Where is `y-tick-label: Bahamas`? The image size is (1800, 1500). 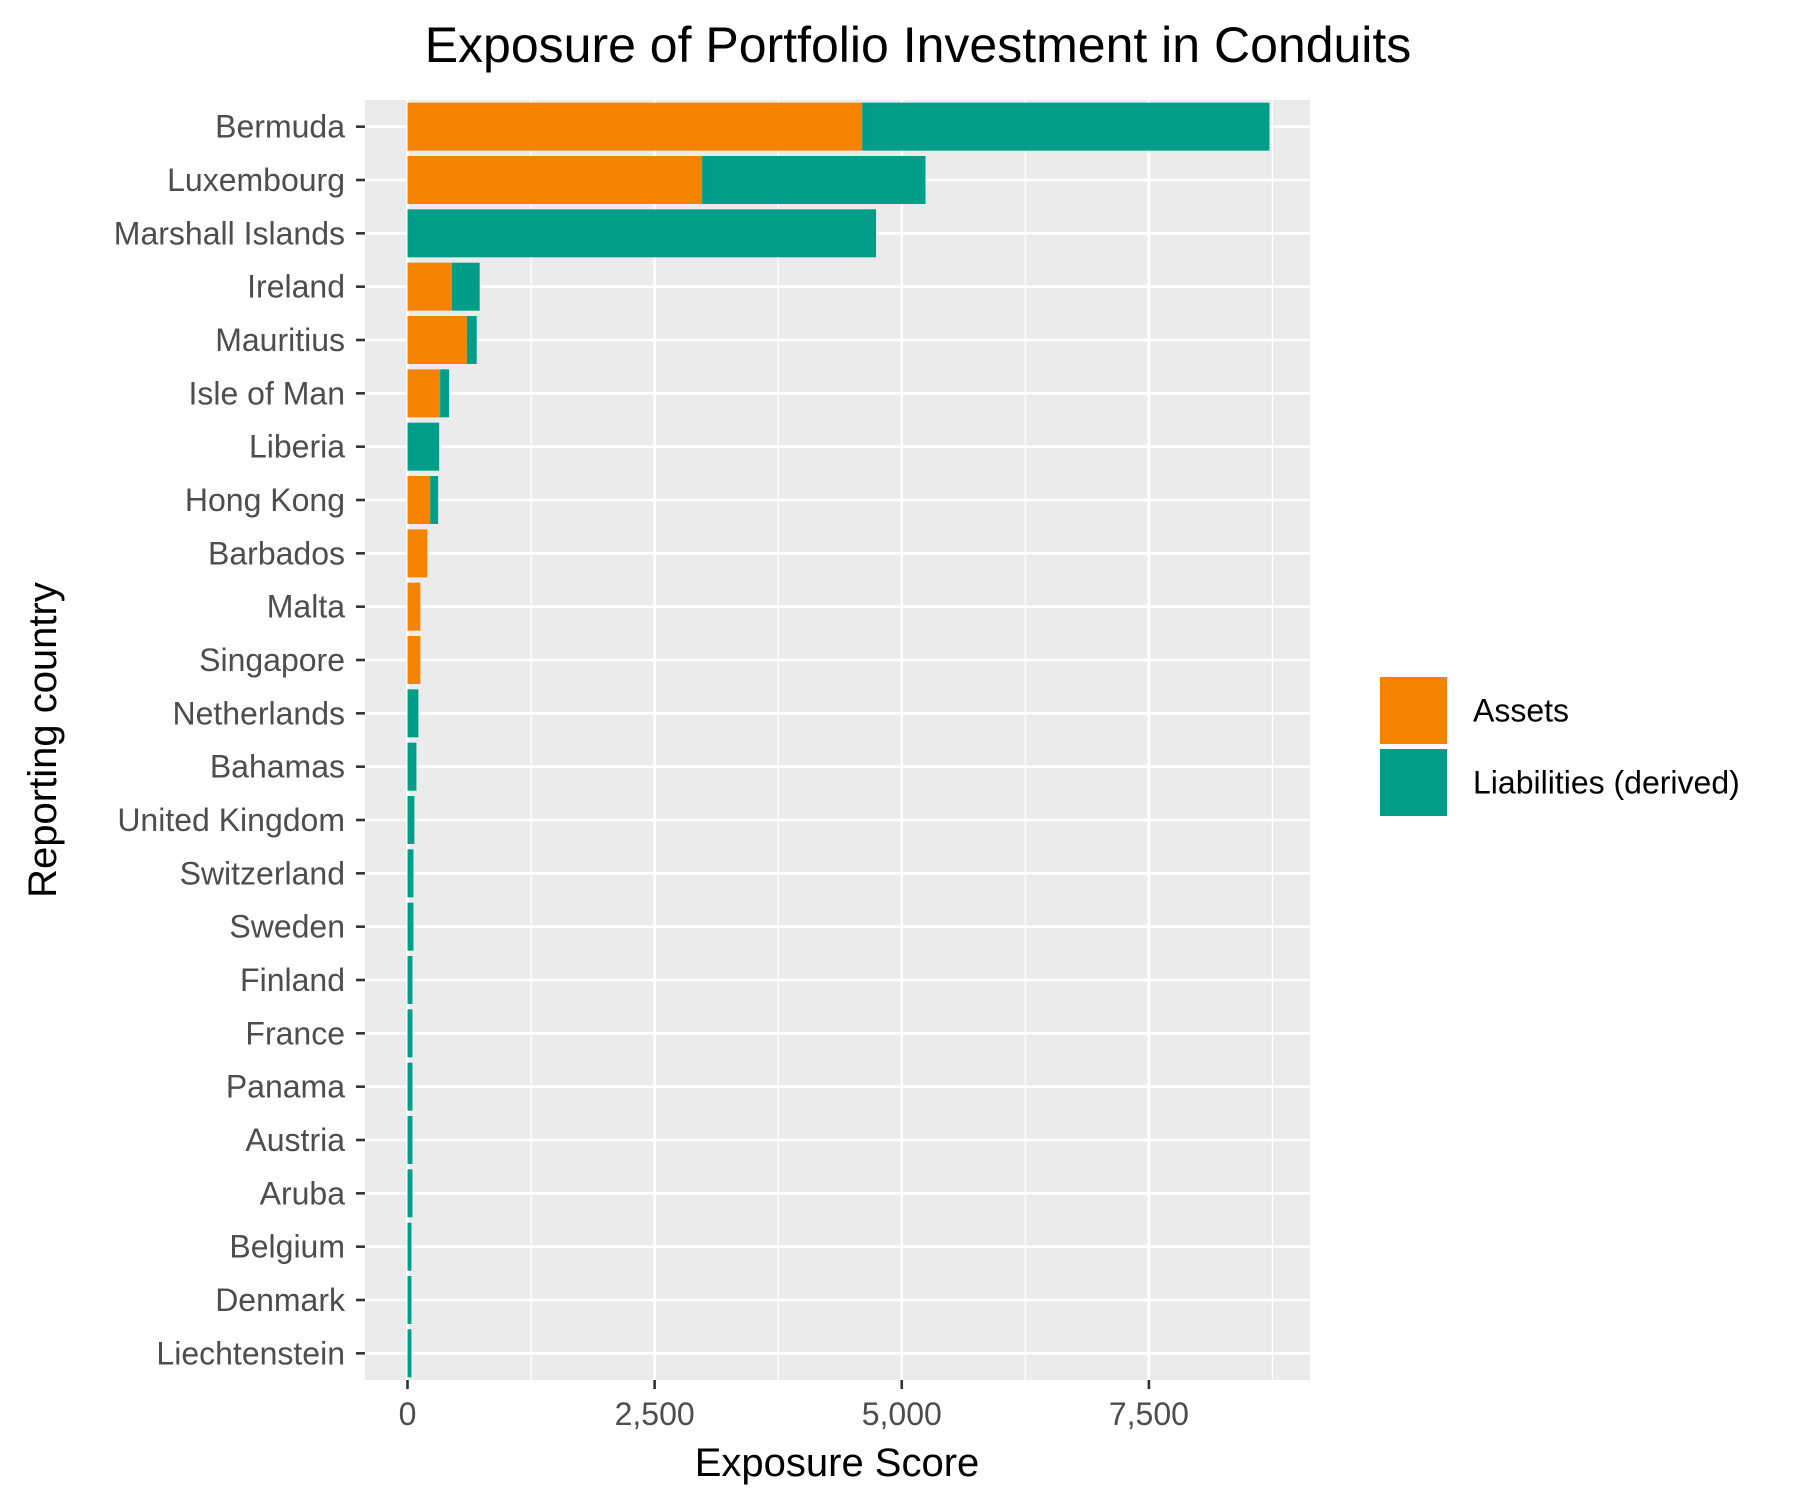
y-tick-label: Bahamas is located at coordinates (277, 767).